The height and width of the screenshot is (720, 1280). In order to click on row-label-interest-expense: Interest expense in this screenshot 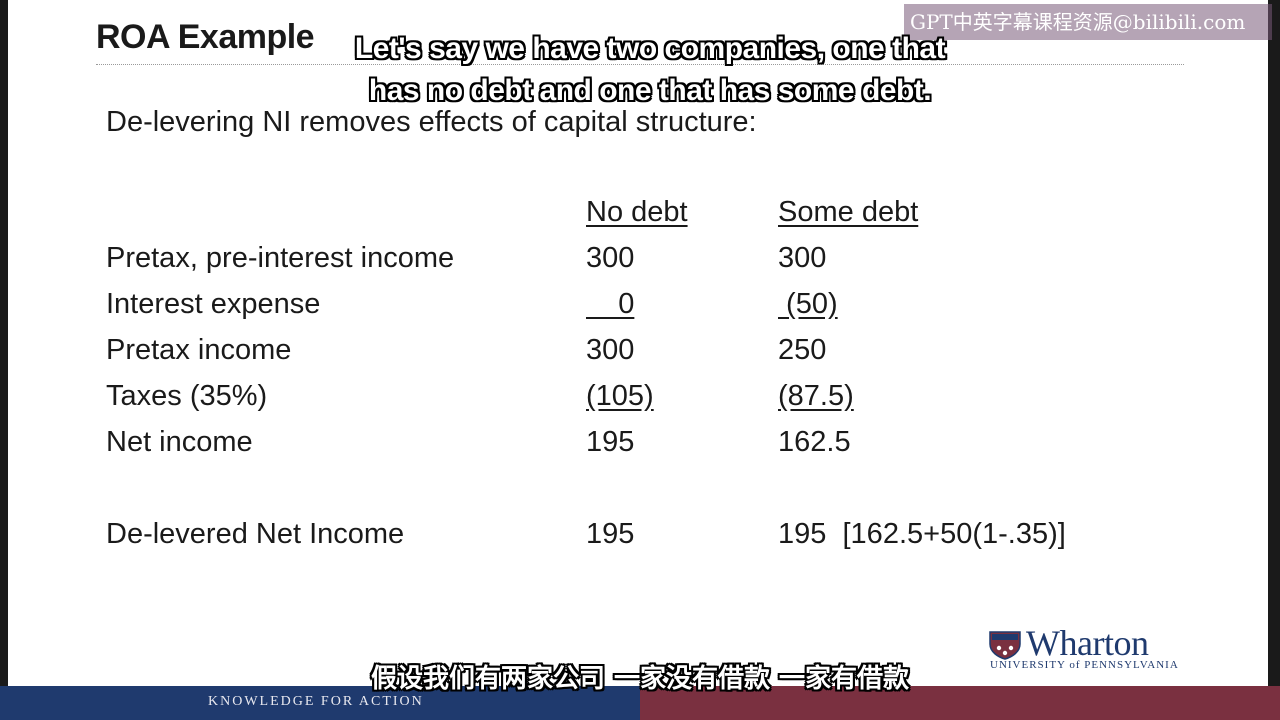, I will do `click(213, 304)`.